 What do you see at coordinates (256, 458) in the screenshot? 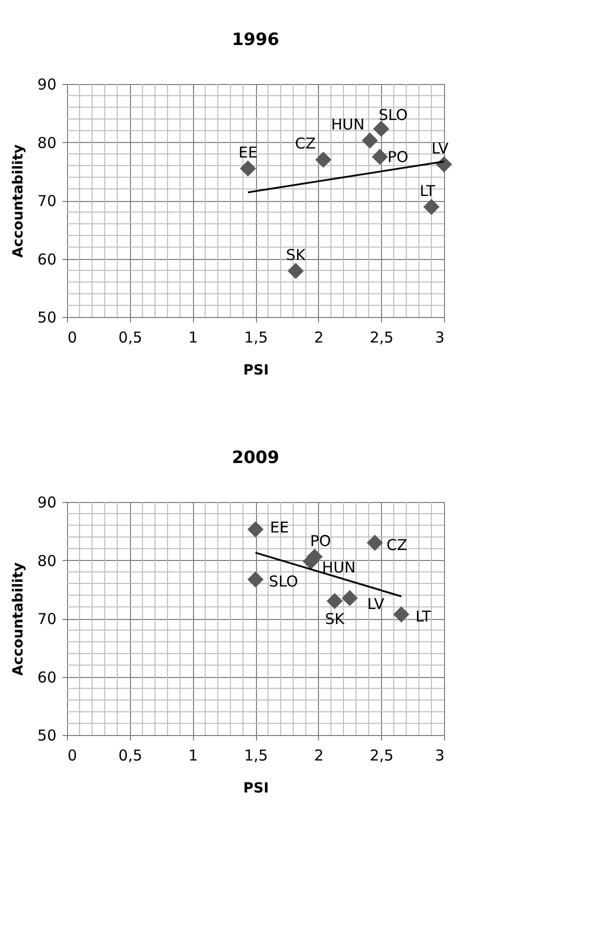
I see `chart-title: 2009` at bounding box center [256, 458].